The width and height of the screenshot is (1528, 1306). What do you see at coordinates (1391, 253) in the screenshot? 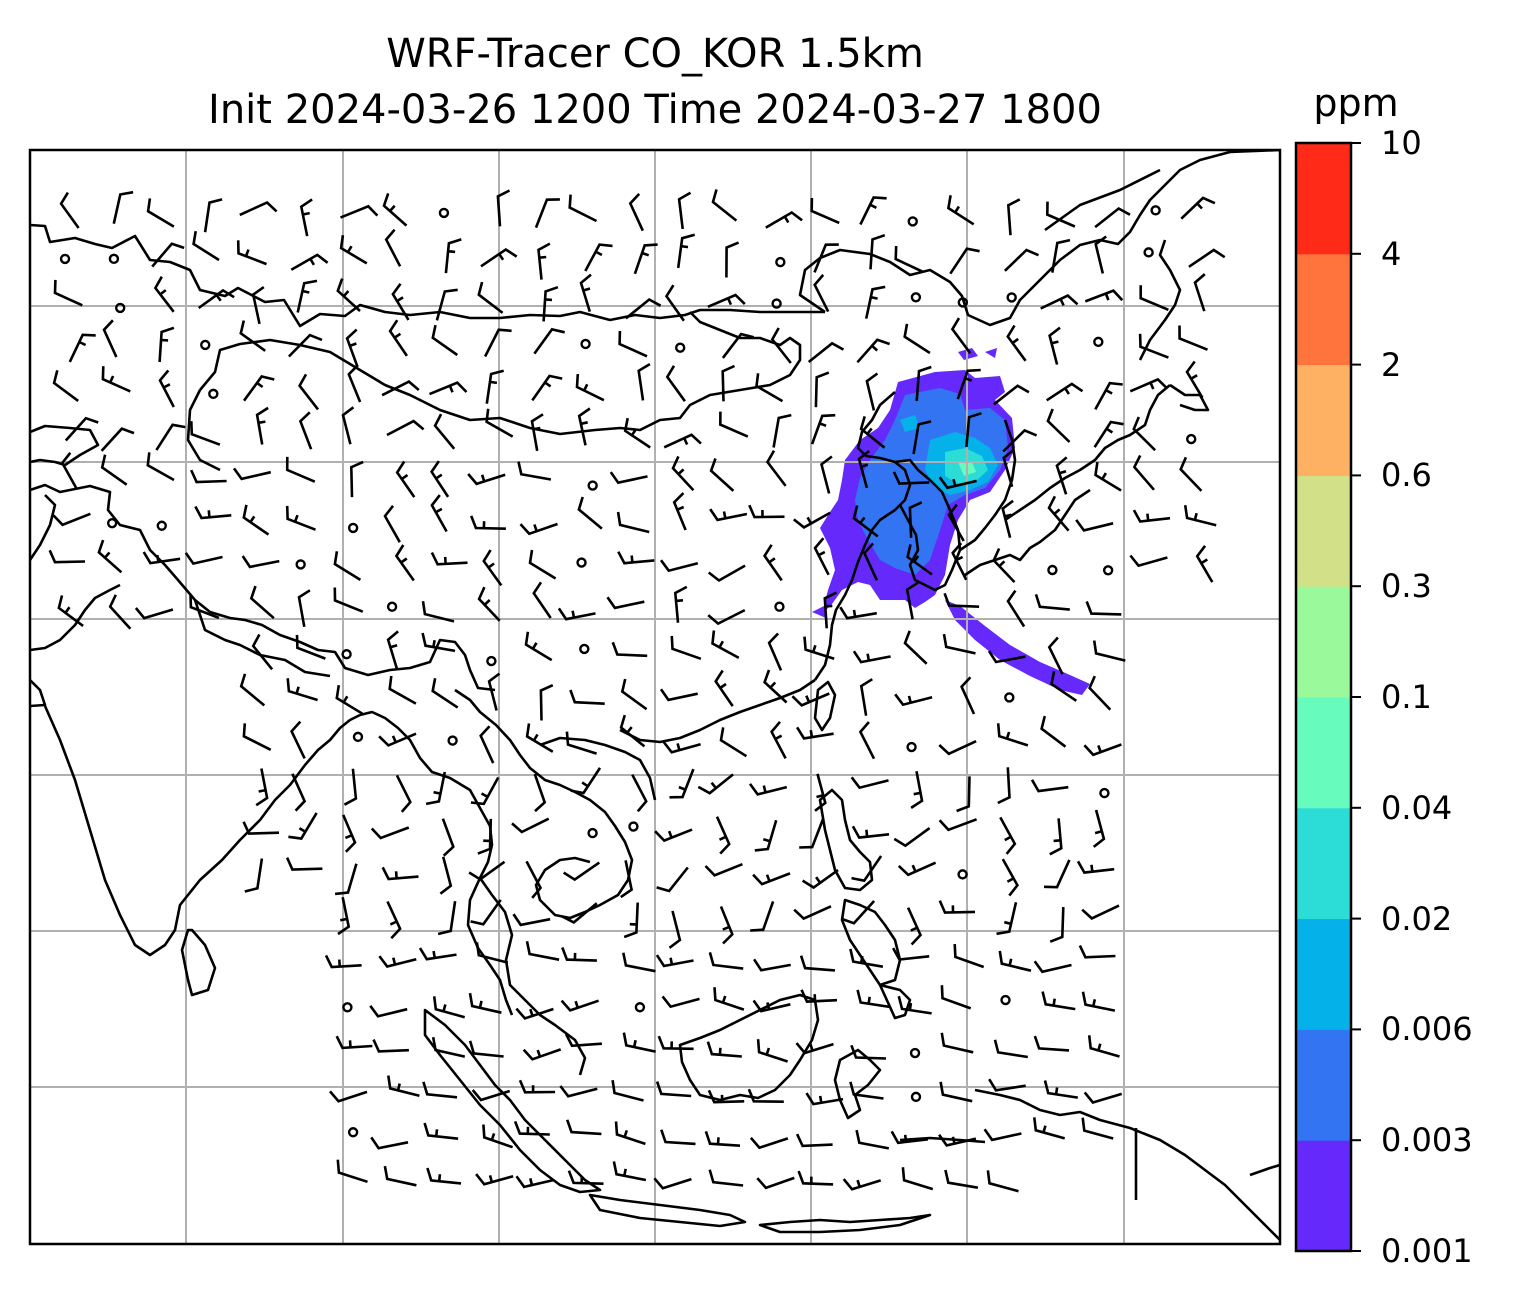
I see `colorbar-tick-label: 4` at bounding box center [1391, 253].